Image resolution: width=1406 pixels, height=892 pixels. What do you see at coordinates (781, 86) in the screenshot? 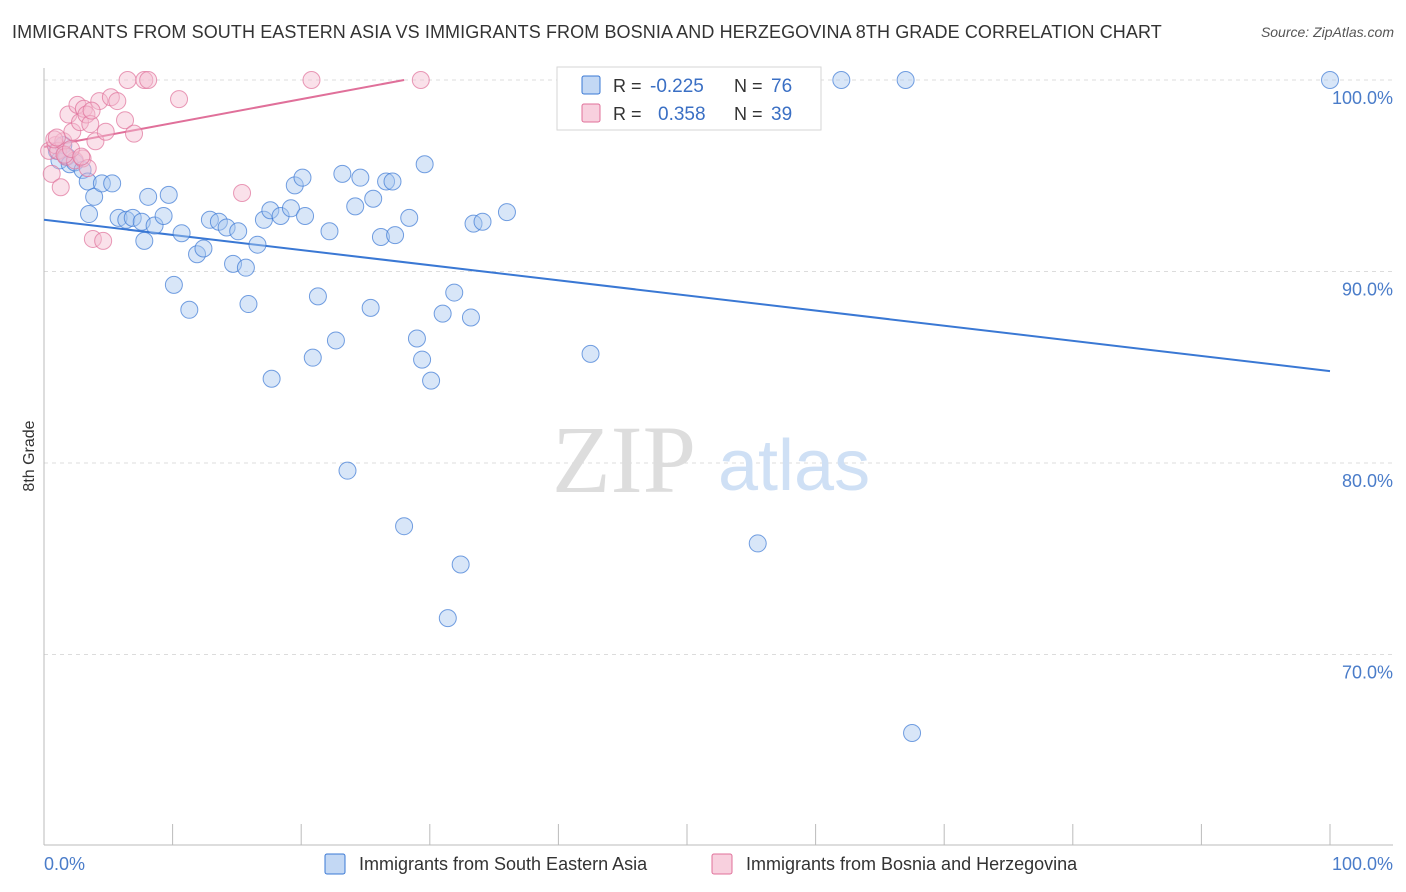
I see `stats-n-value-blue: 76` at bounding box center [781, 86].